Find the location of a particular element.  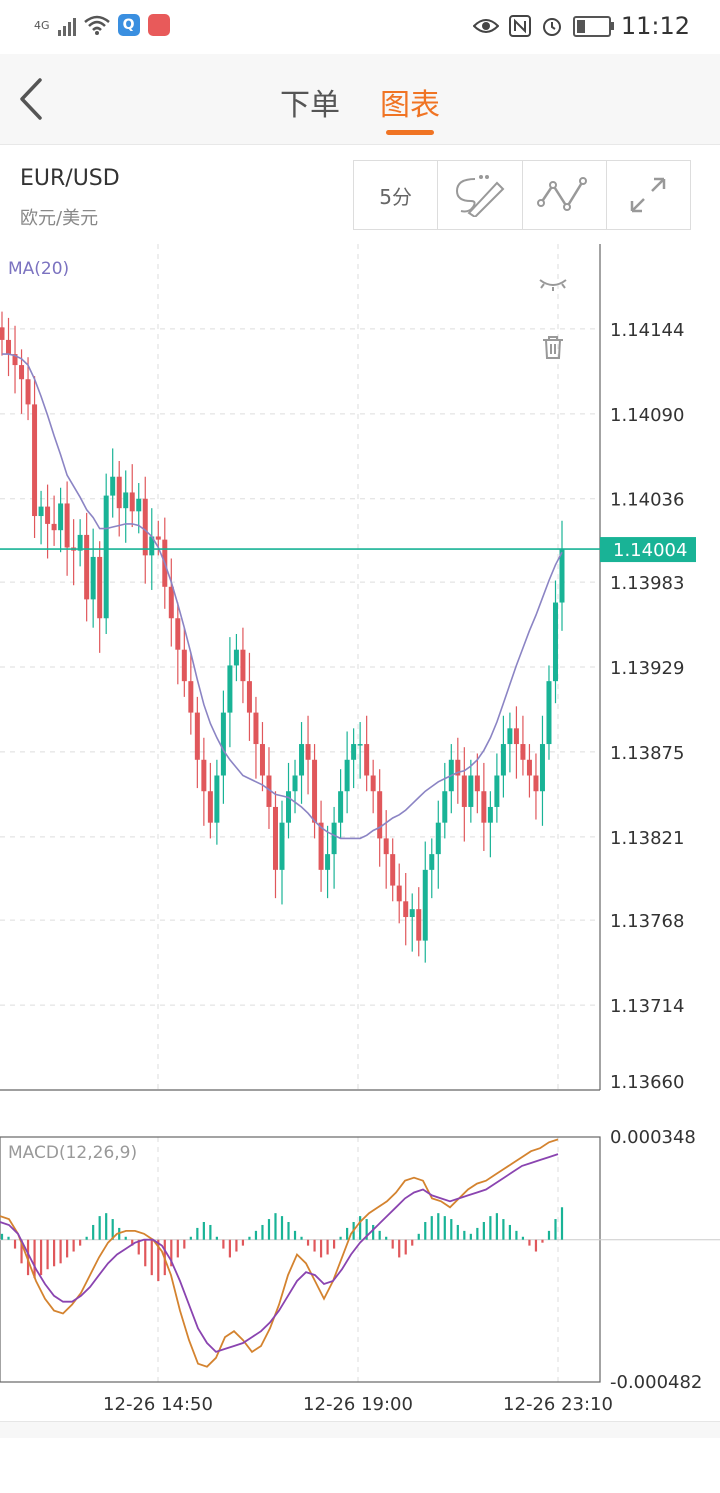

app-q-icon: Q is located at coordinates (128, 25).